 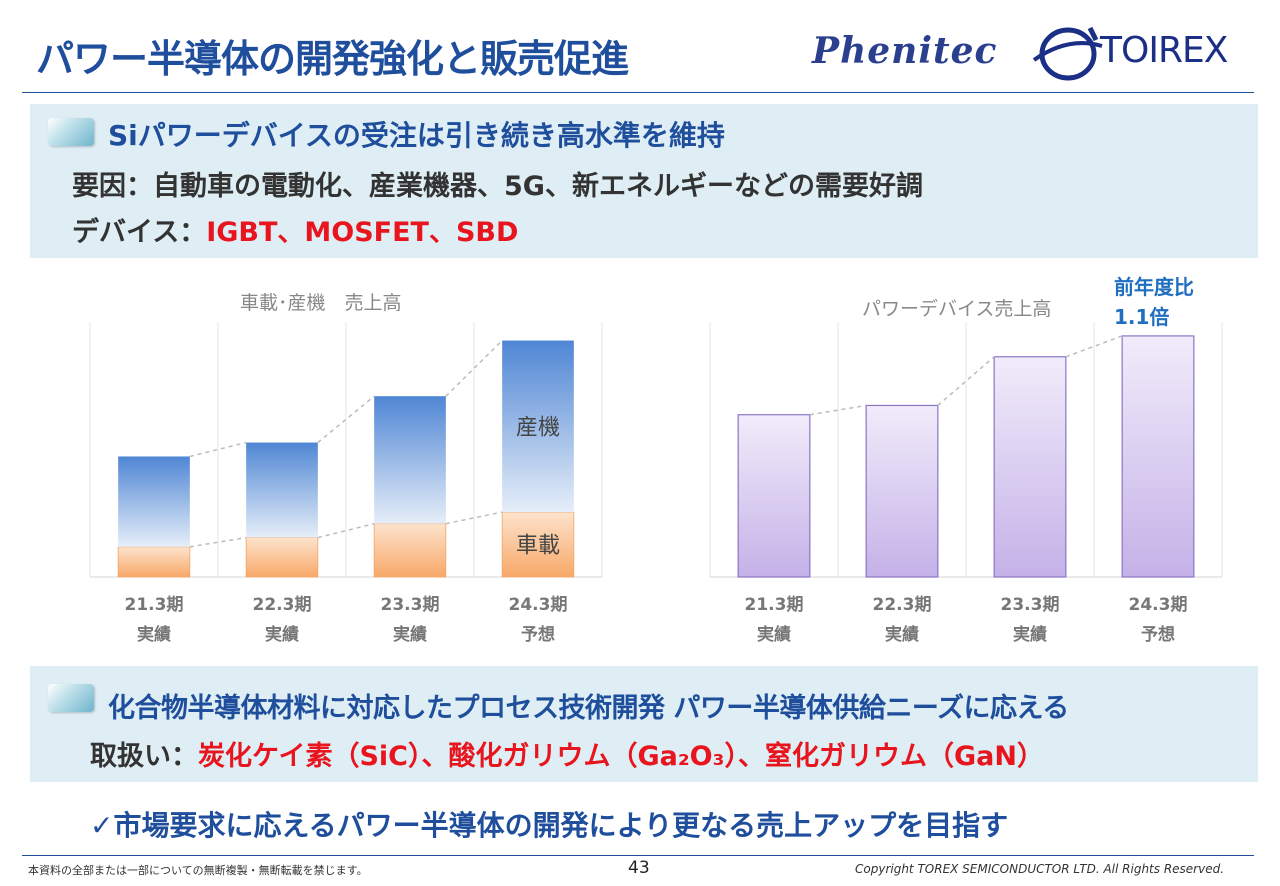 I want to click on chart-1-title: 車載･産機 売上高, so click(x=321, y=303).